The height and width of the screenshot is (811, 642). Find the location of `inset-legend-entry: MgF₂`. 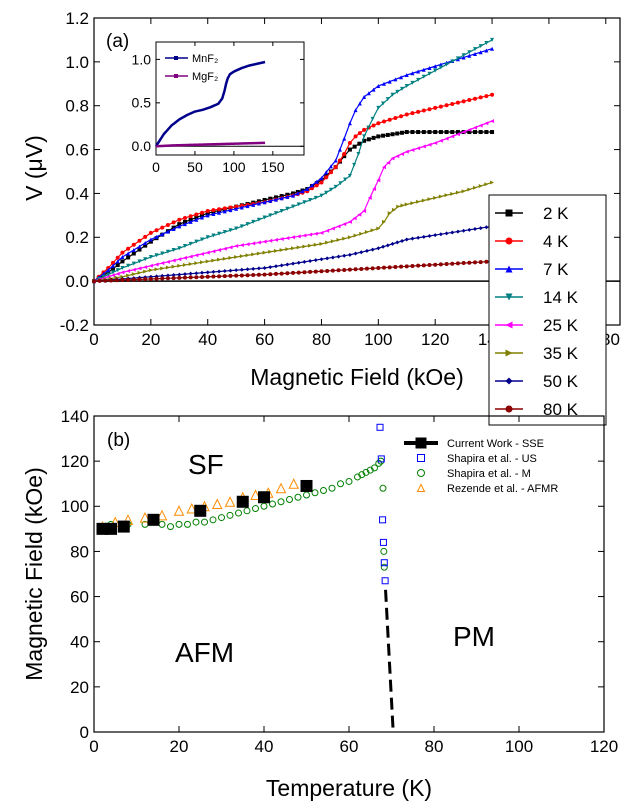

inset-legend-entry: MgF₂ is located at coordinates (191, 77).